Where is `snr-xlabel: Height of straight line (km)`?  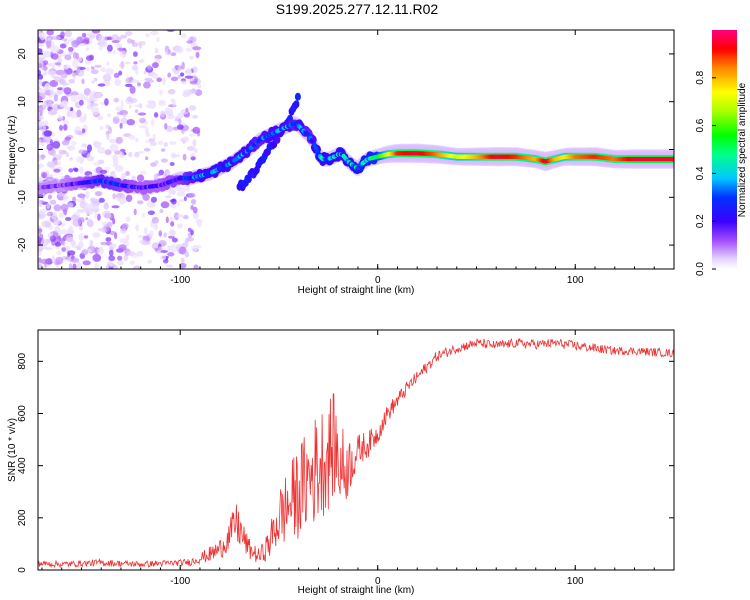 snr-xlabel: Height of straight line (km) is located at coordinates (356, 590).